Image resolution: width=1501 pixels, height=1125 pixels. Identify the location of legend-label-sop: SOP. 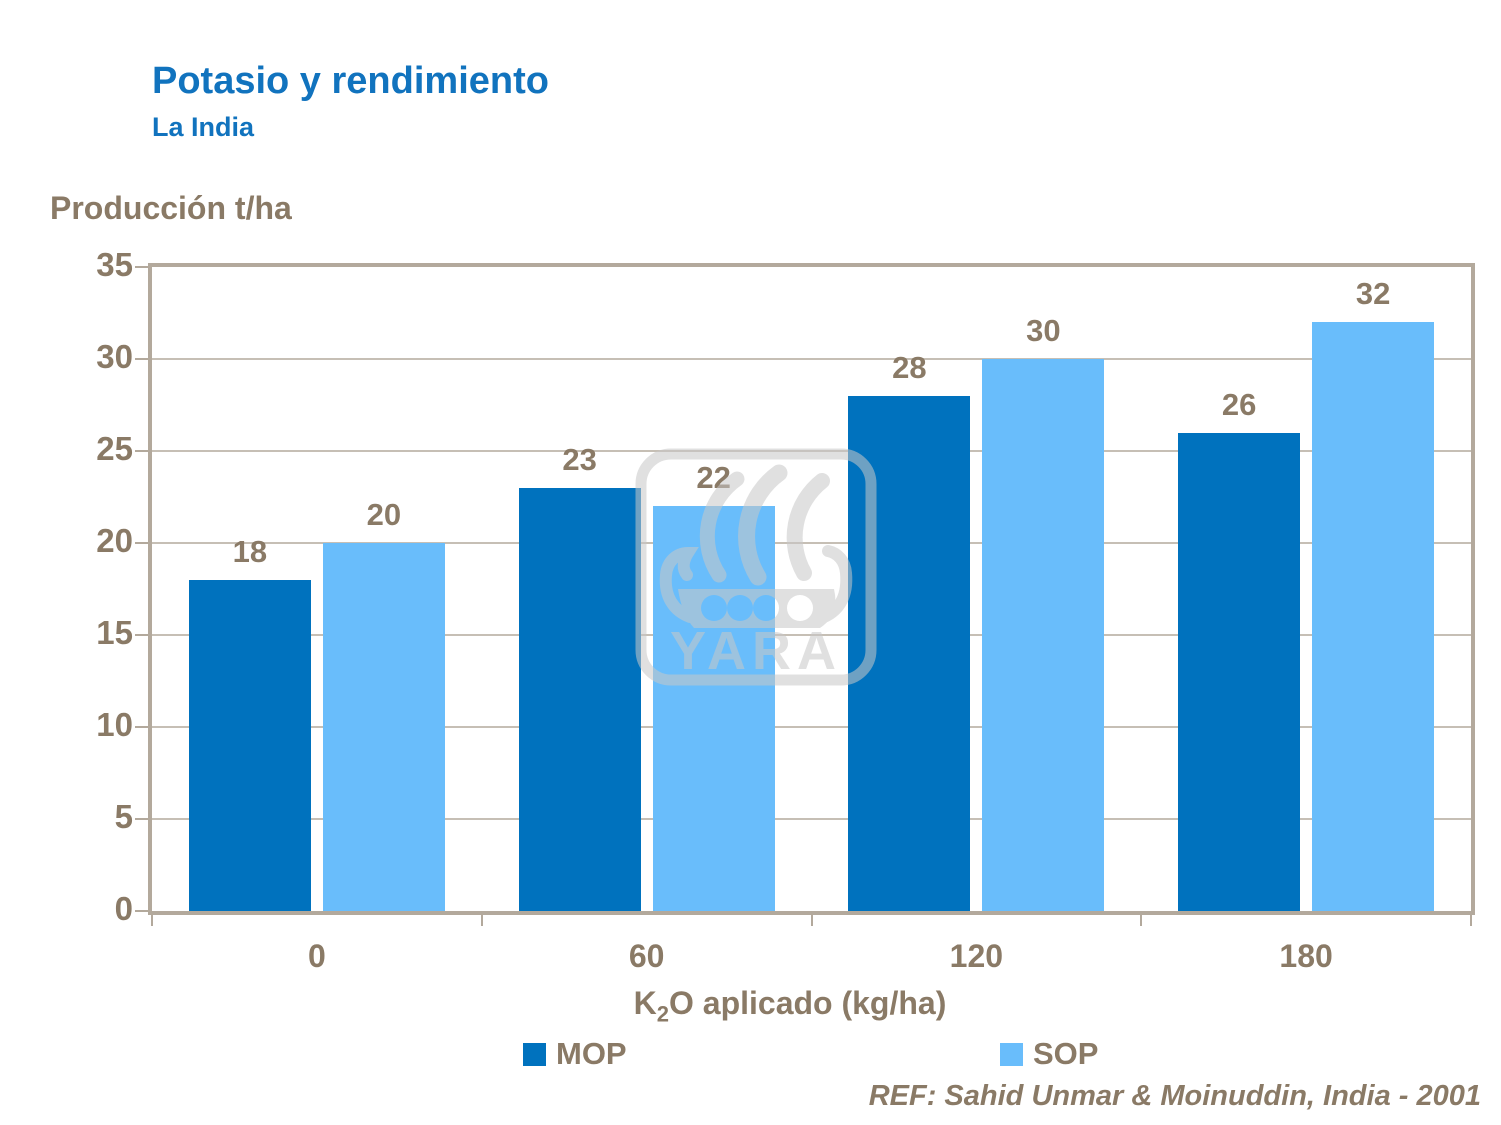
(1066, 1053).